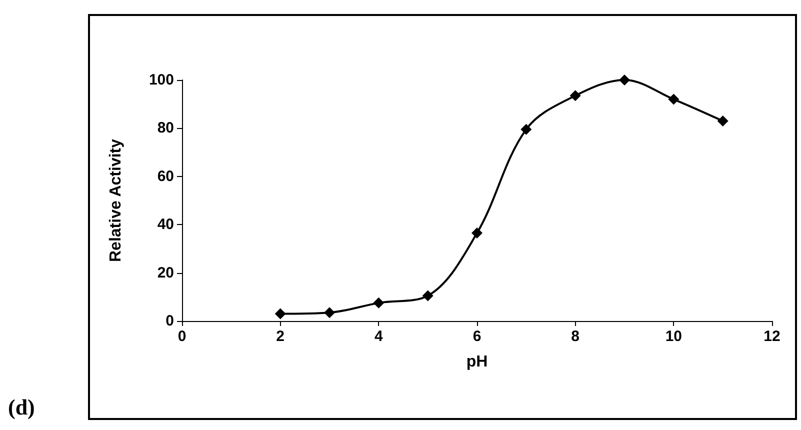 This screenshot has width=801, height=430. I want to click on y-tick-label: 40, so click(165, 225).